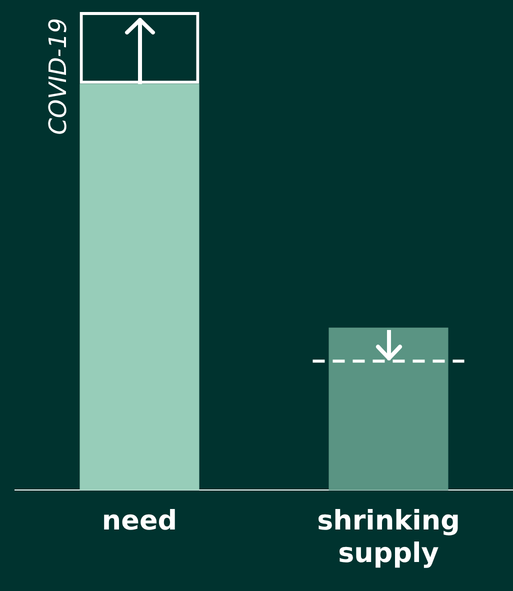  What do you see at coordinates (58, 76) in the screenshot?
I see `annotation: COVID-19` at bounding box center [58, 76].